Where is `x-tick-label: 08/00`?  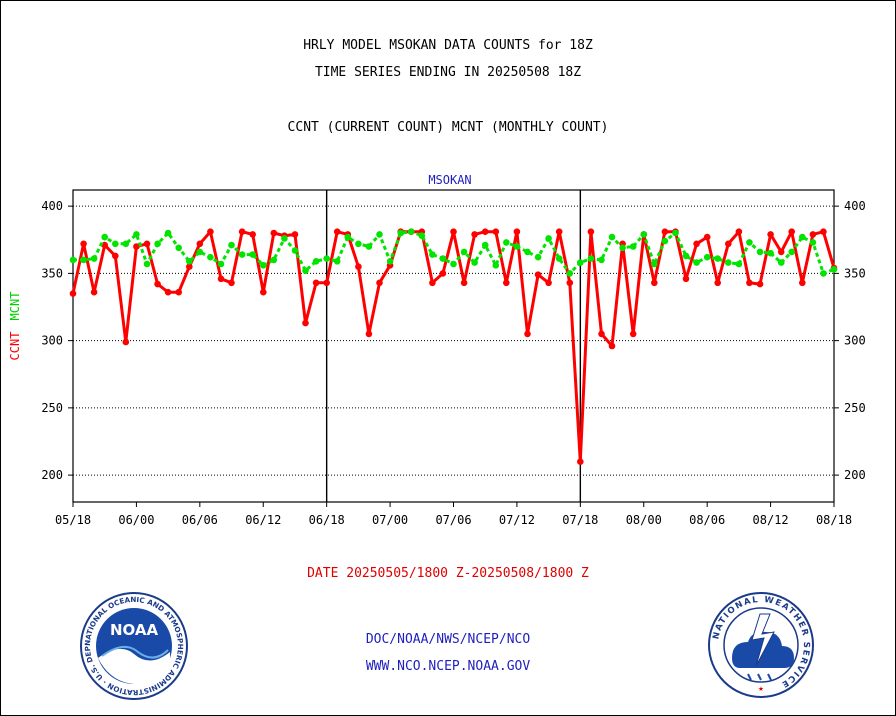
x-tick-label: 08/00 is located at coordinates (644, 520).